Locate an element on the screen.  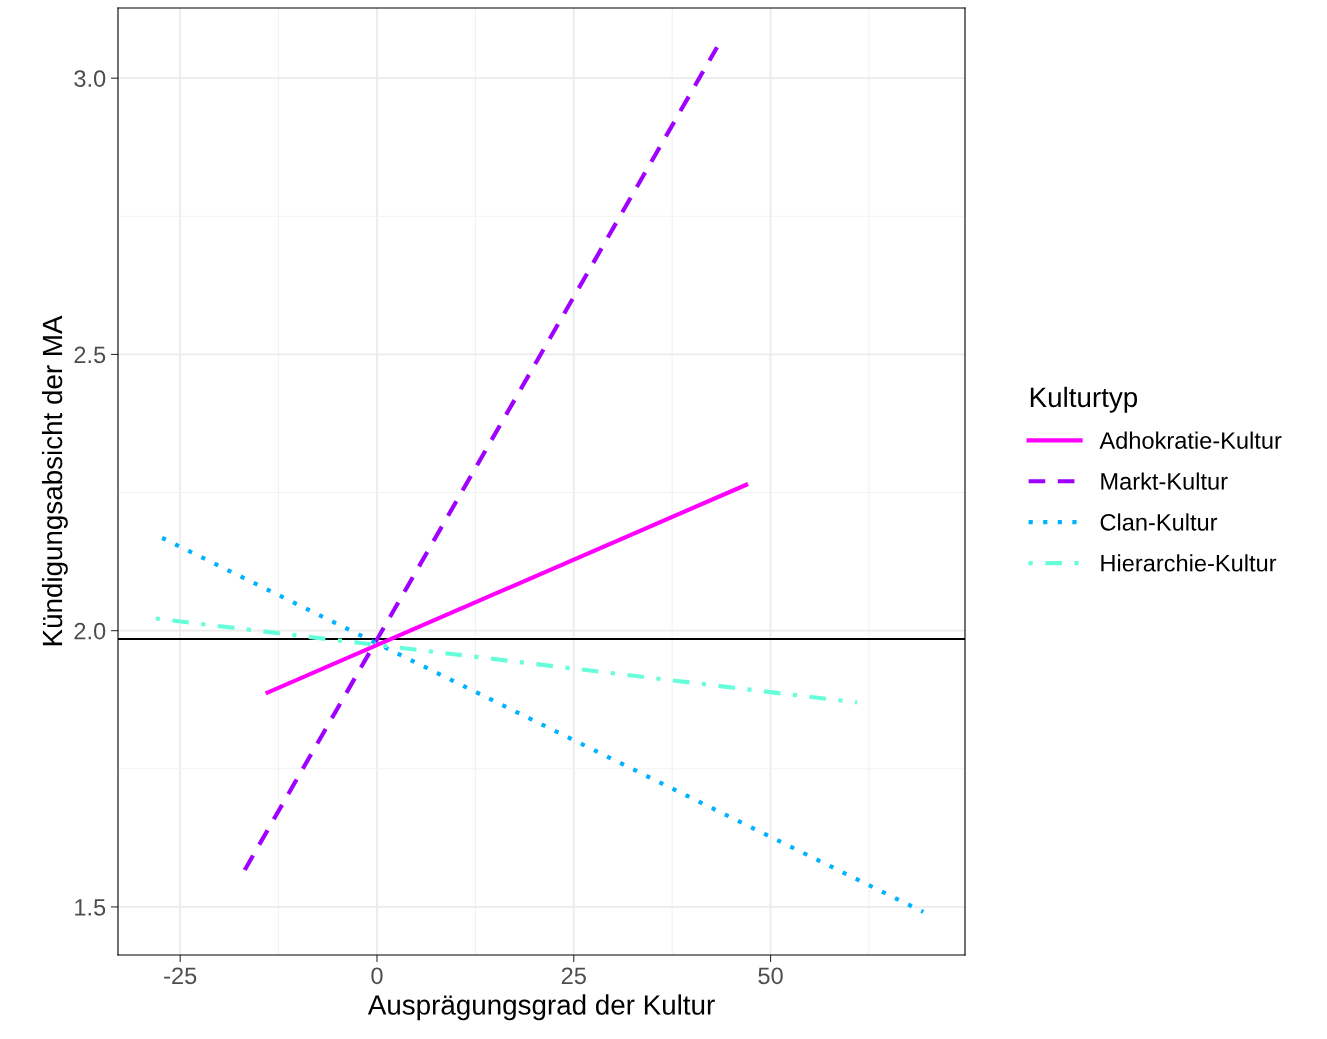
x-tick-label: 25 is located at coordinates (573, 976).